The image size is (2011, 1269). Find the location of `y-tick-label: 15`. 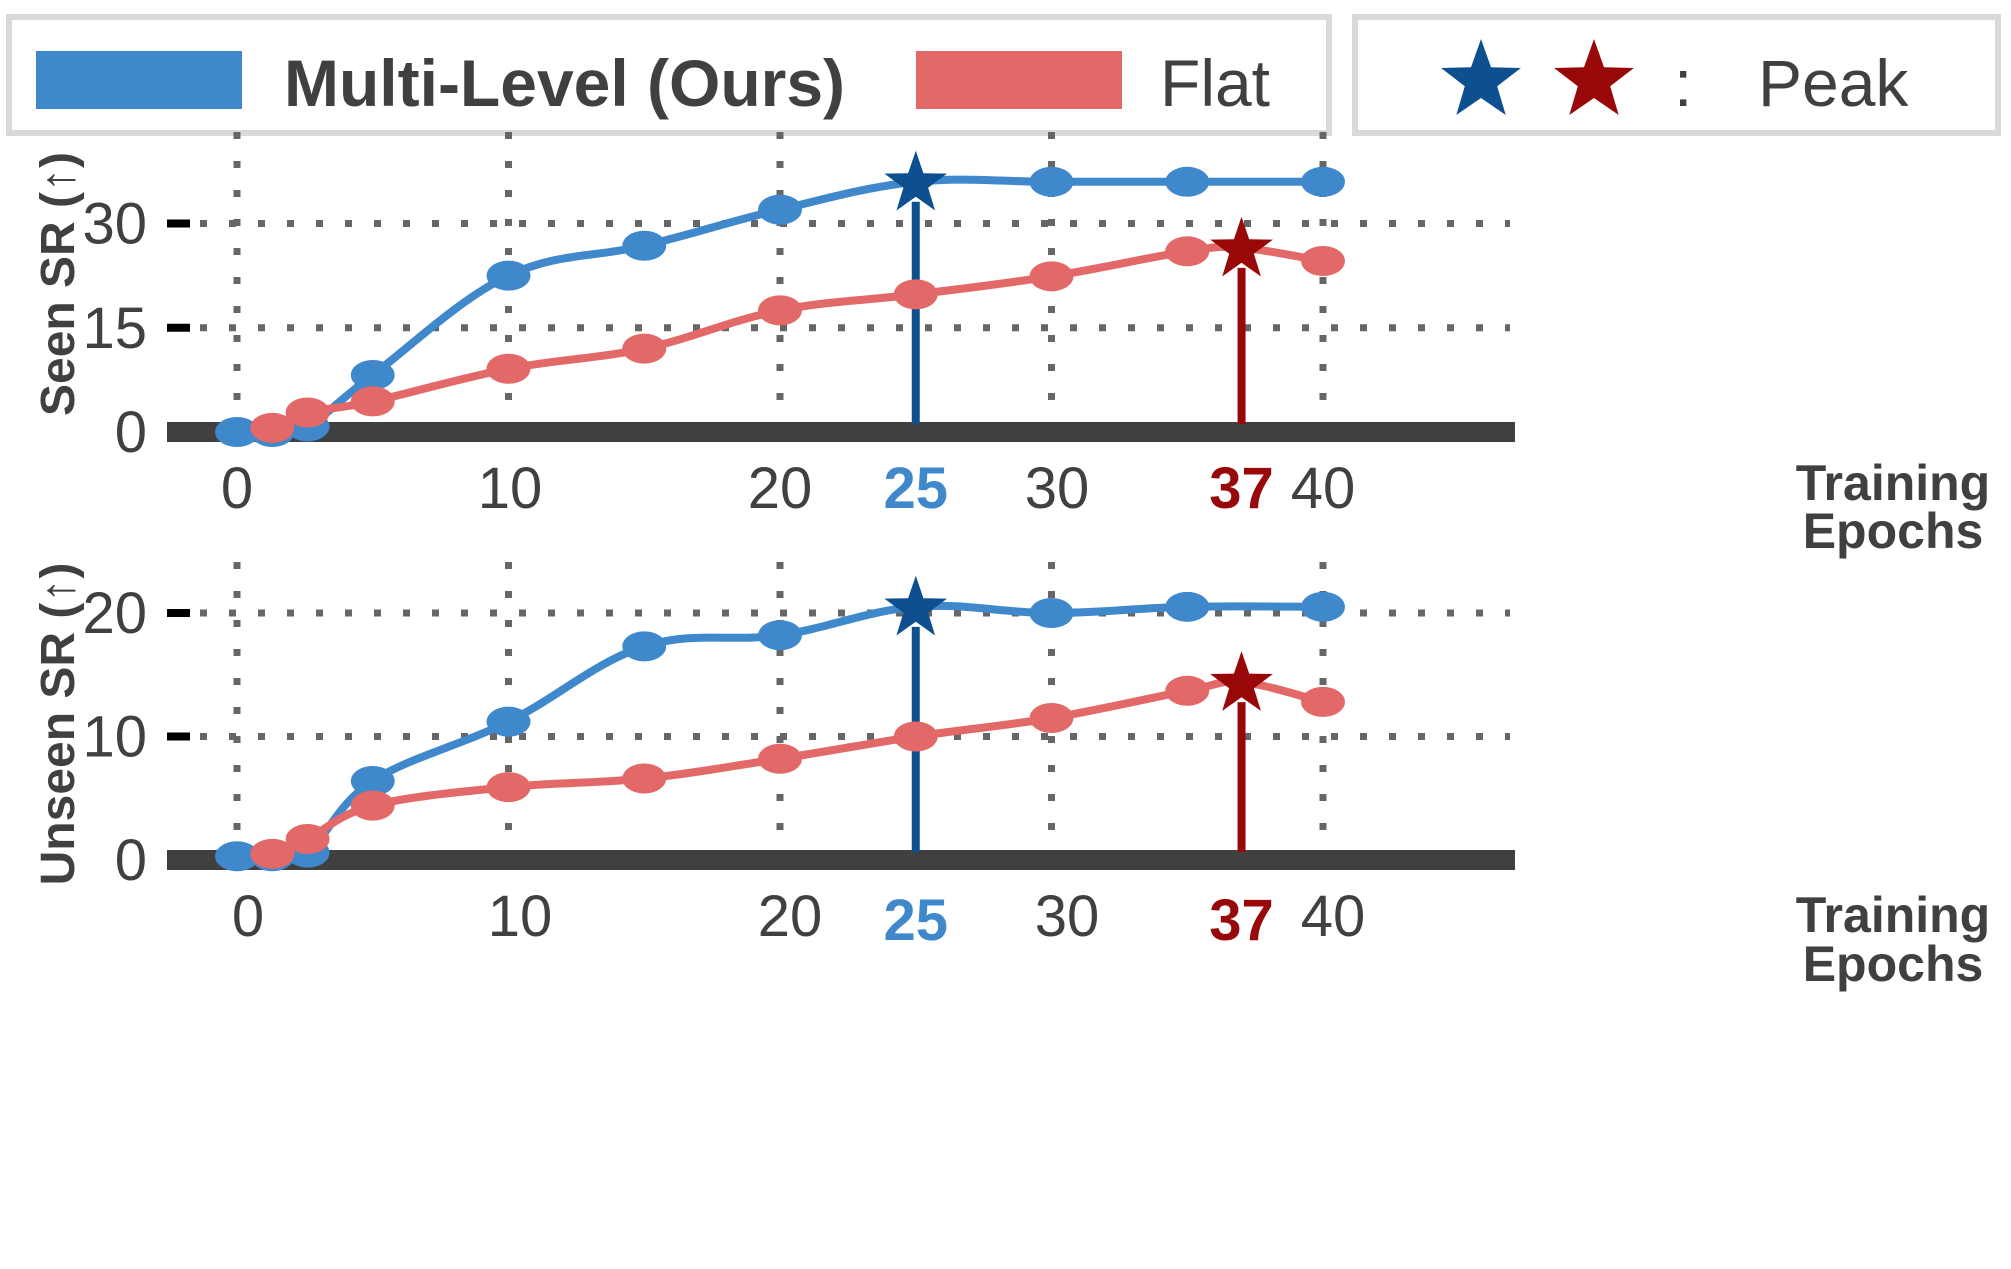

y-tick-label: 15 is located at coordinates (114, 328).